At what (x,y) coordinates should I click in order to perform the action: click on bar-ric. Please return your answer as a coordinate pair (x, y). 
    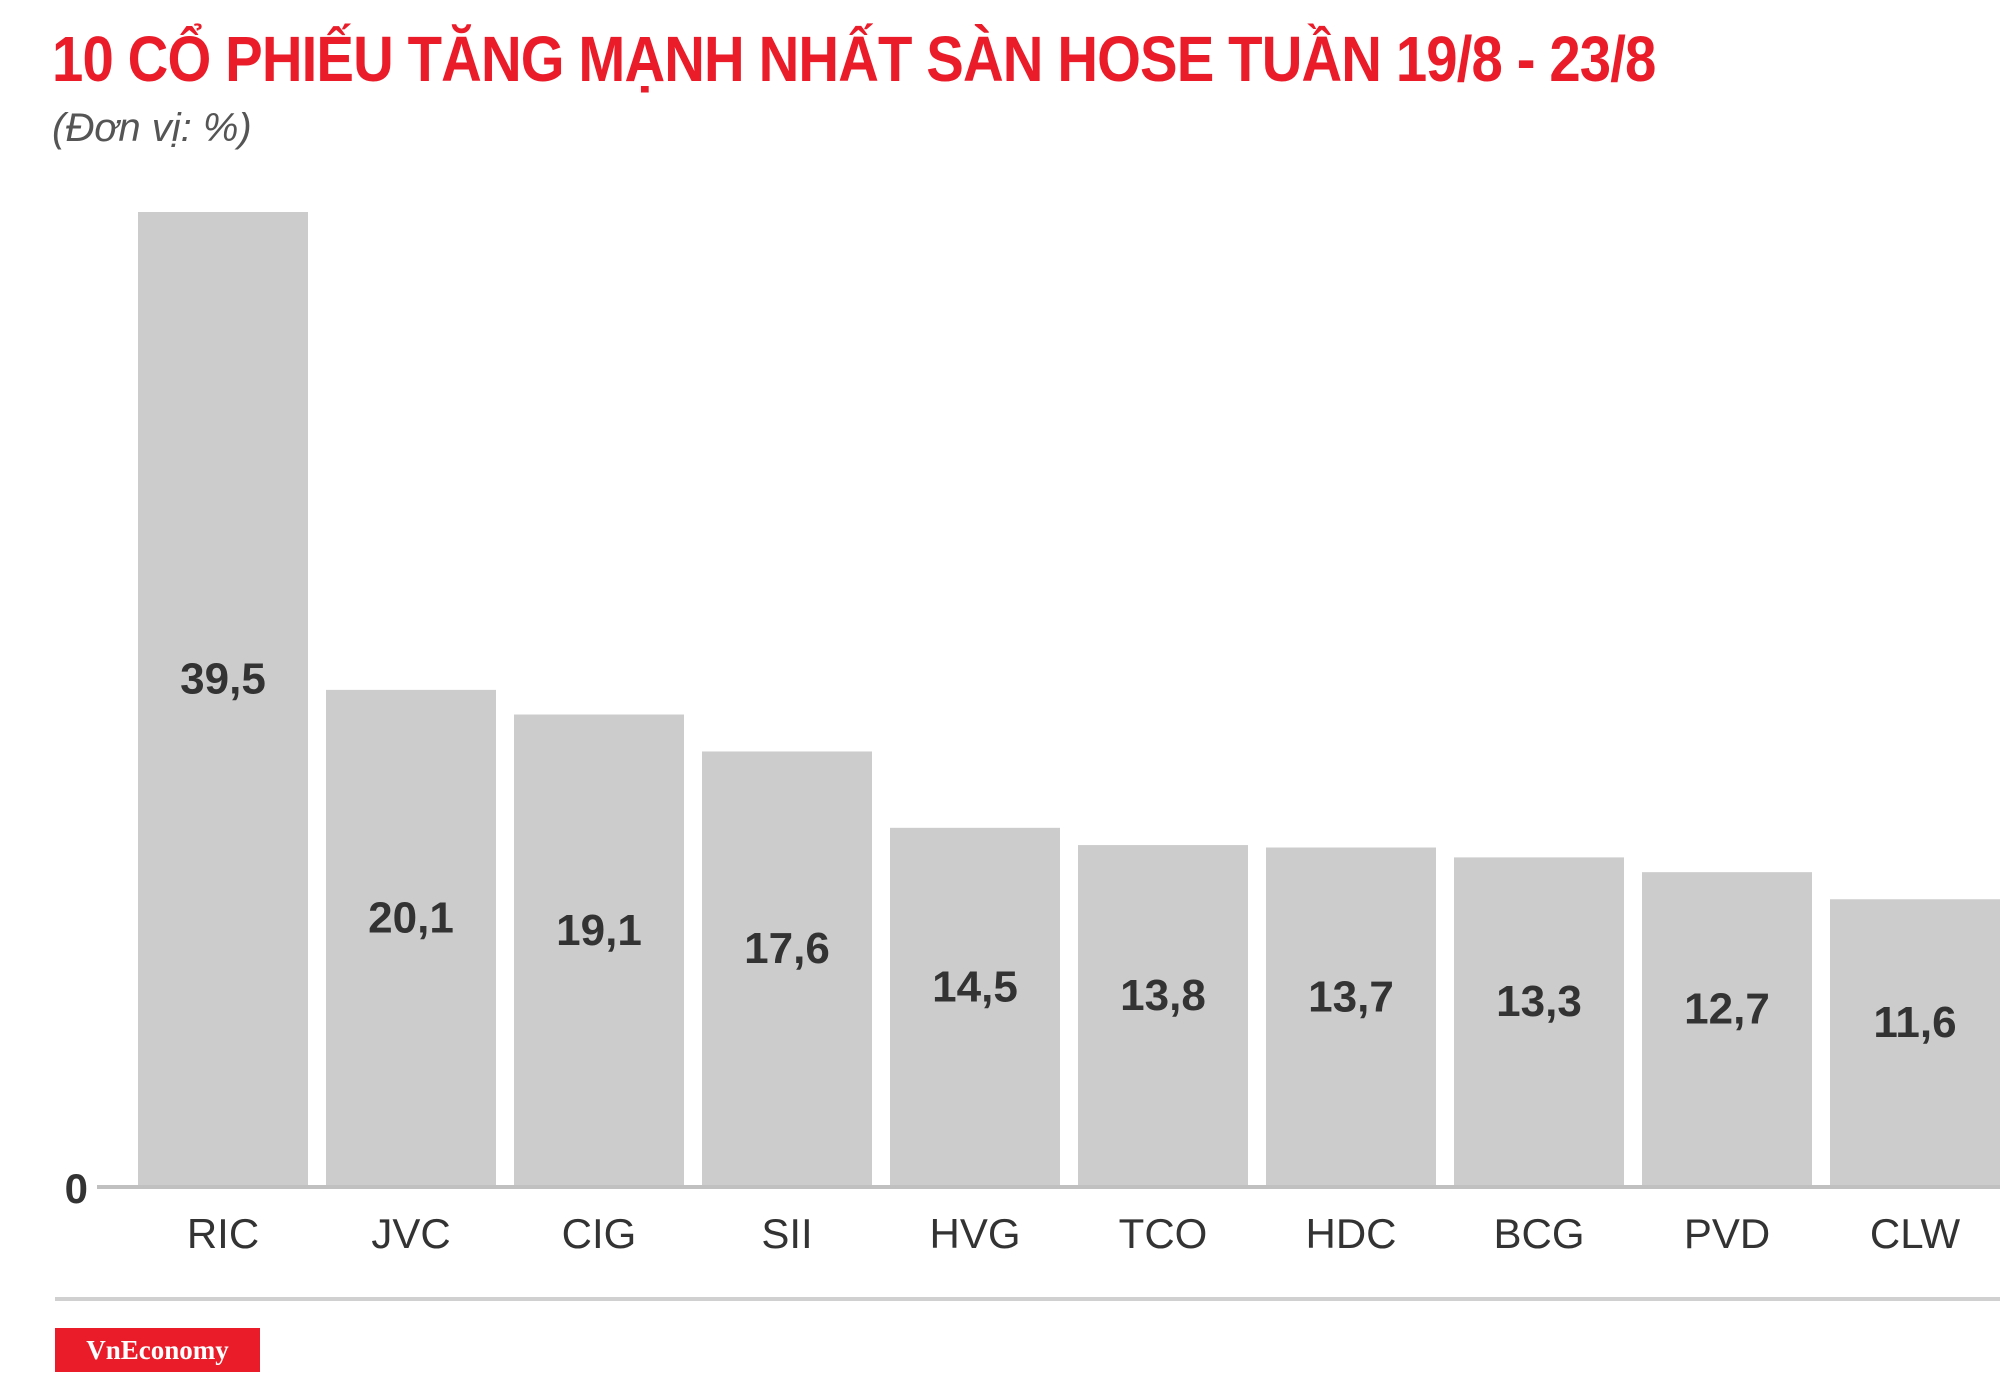
    Looking at the image, I should click on (223, 698).